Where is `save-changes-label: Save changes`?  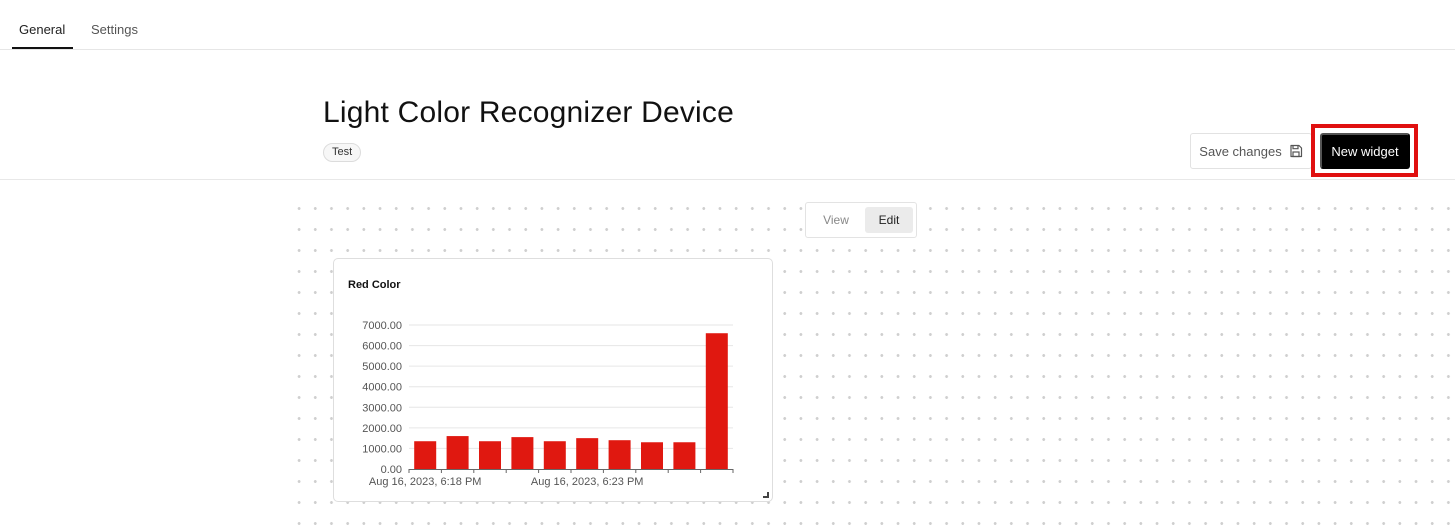 save-changes-label: Save changes is located at coordinates (1240, 151).